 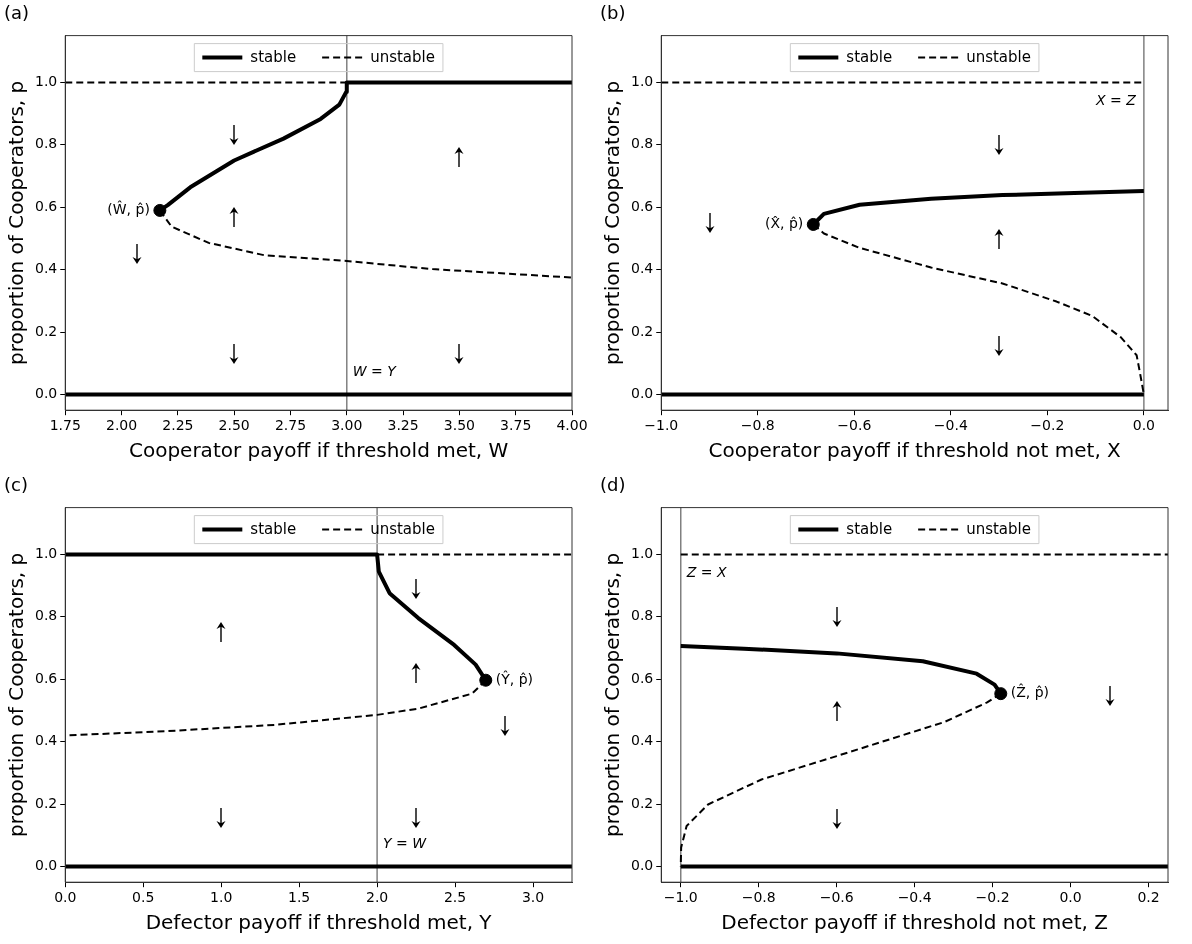 I want to click on annotation: (X̂, p̂), so click(x=784, y=223).